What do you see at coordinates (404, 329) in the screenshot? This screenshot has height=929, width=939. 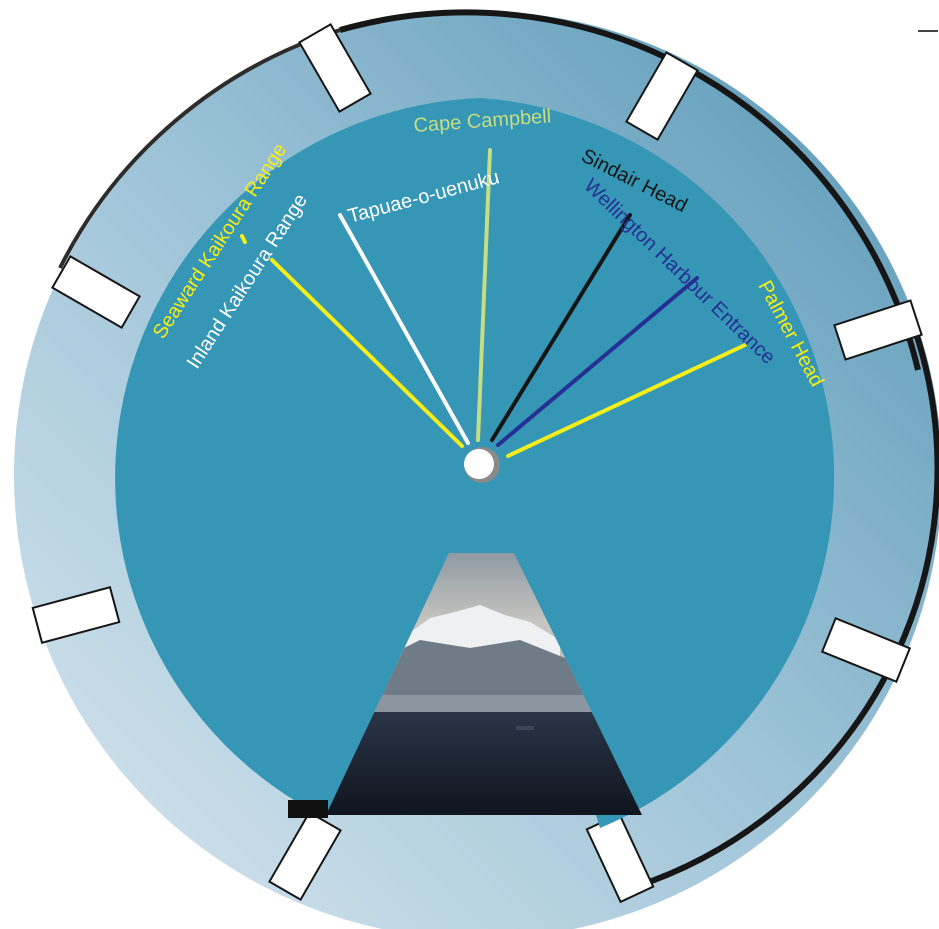 I see `line-inland-kaikoura` at bounding box center [404, 329].